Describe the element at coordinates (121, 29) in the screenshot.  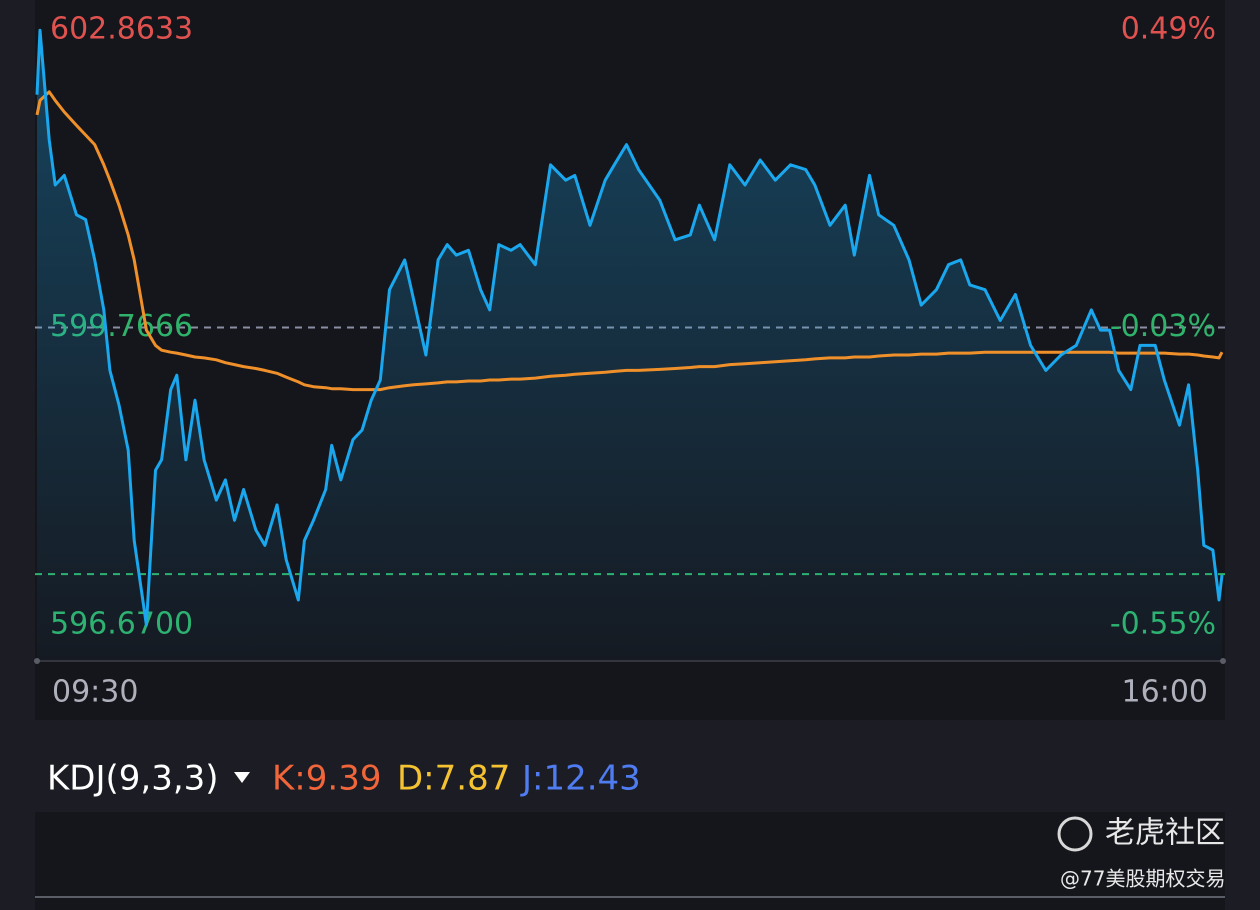
I see `y-tick-label: 602.8633` at that location.